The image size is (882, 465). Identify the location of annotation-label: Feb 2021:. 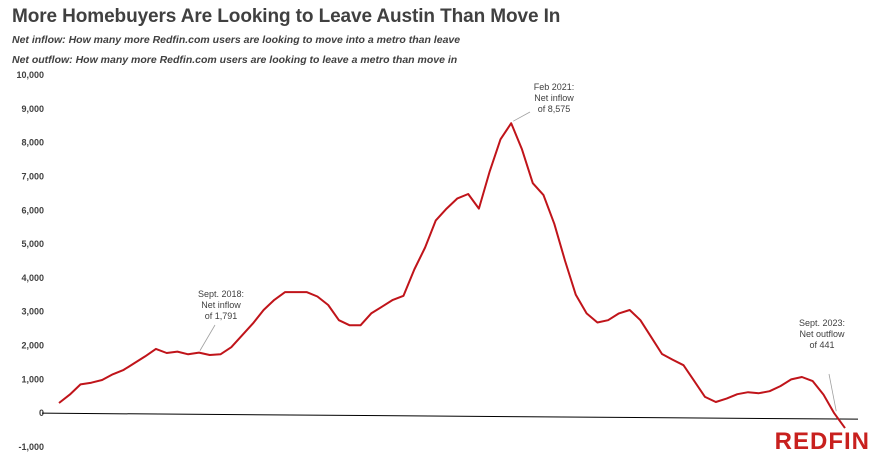
(554, 87).